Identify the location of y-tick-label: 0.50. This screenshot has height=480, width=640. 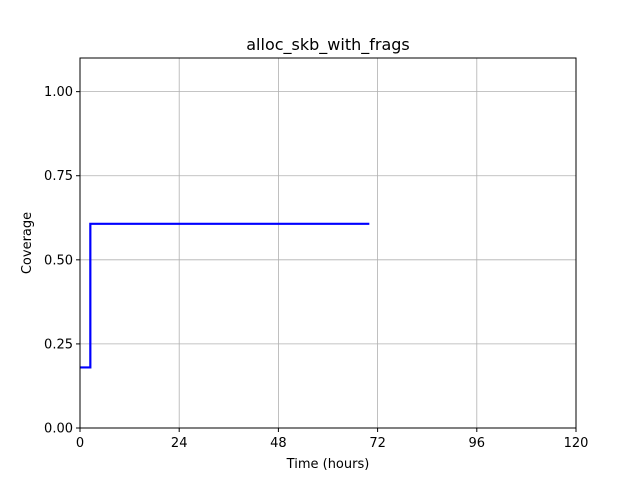
(58, 260).